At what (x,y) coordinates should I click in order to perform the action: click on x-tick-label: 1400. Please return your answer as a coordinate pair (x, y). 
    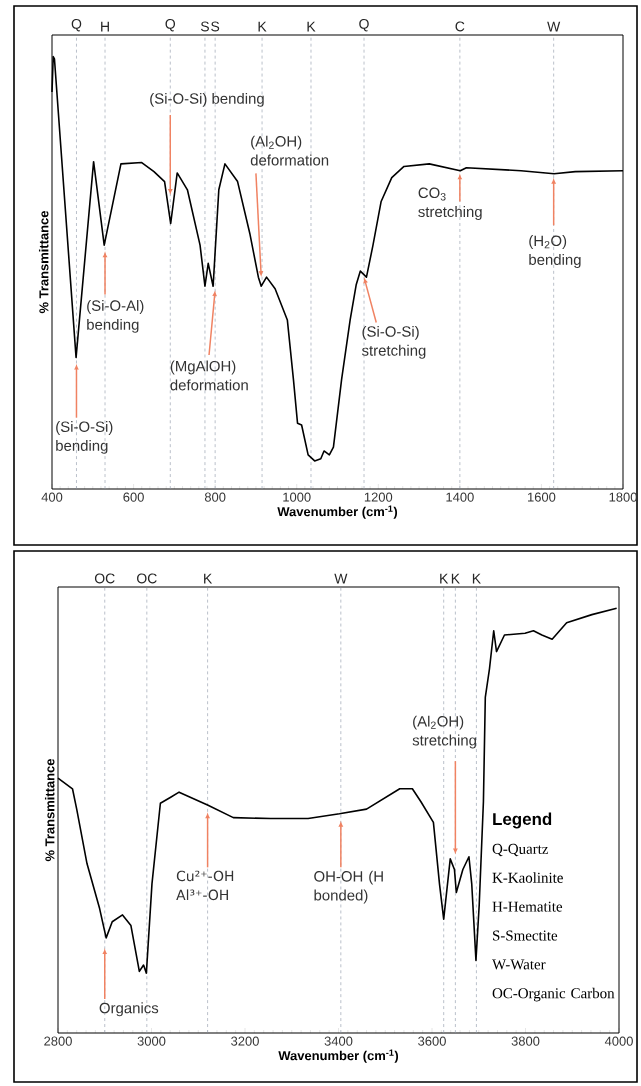
    Looking at the image, I should click on (460, 497).